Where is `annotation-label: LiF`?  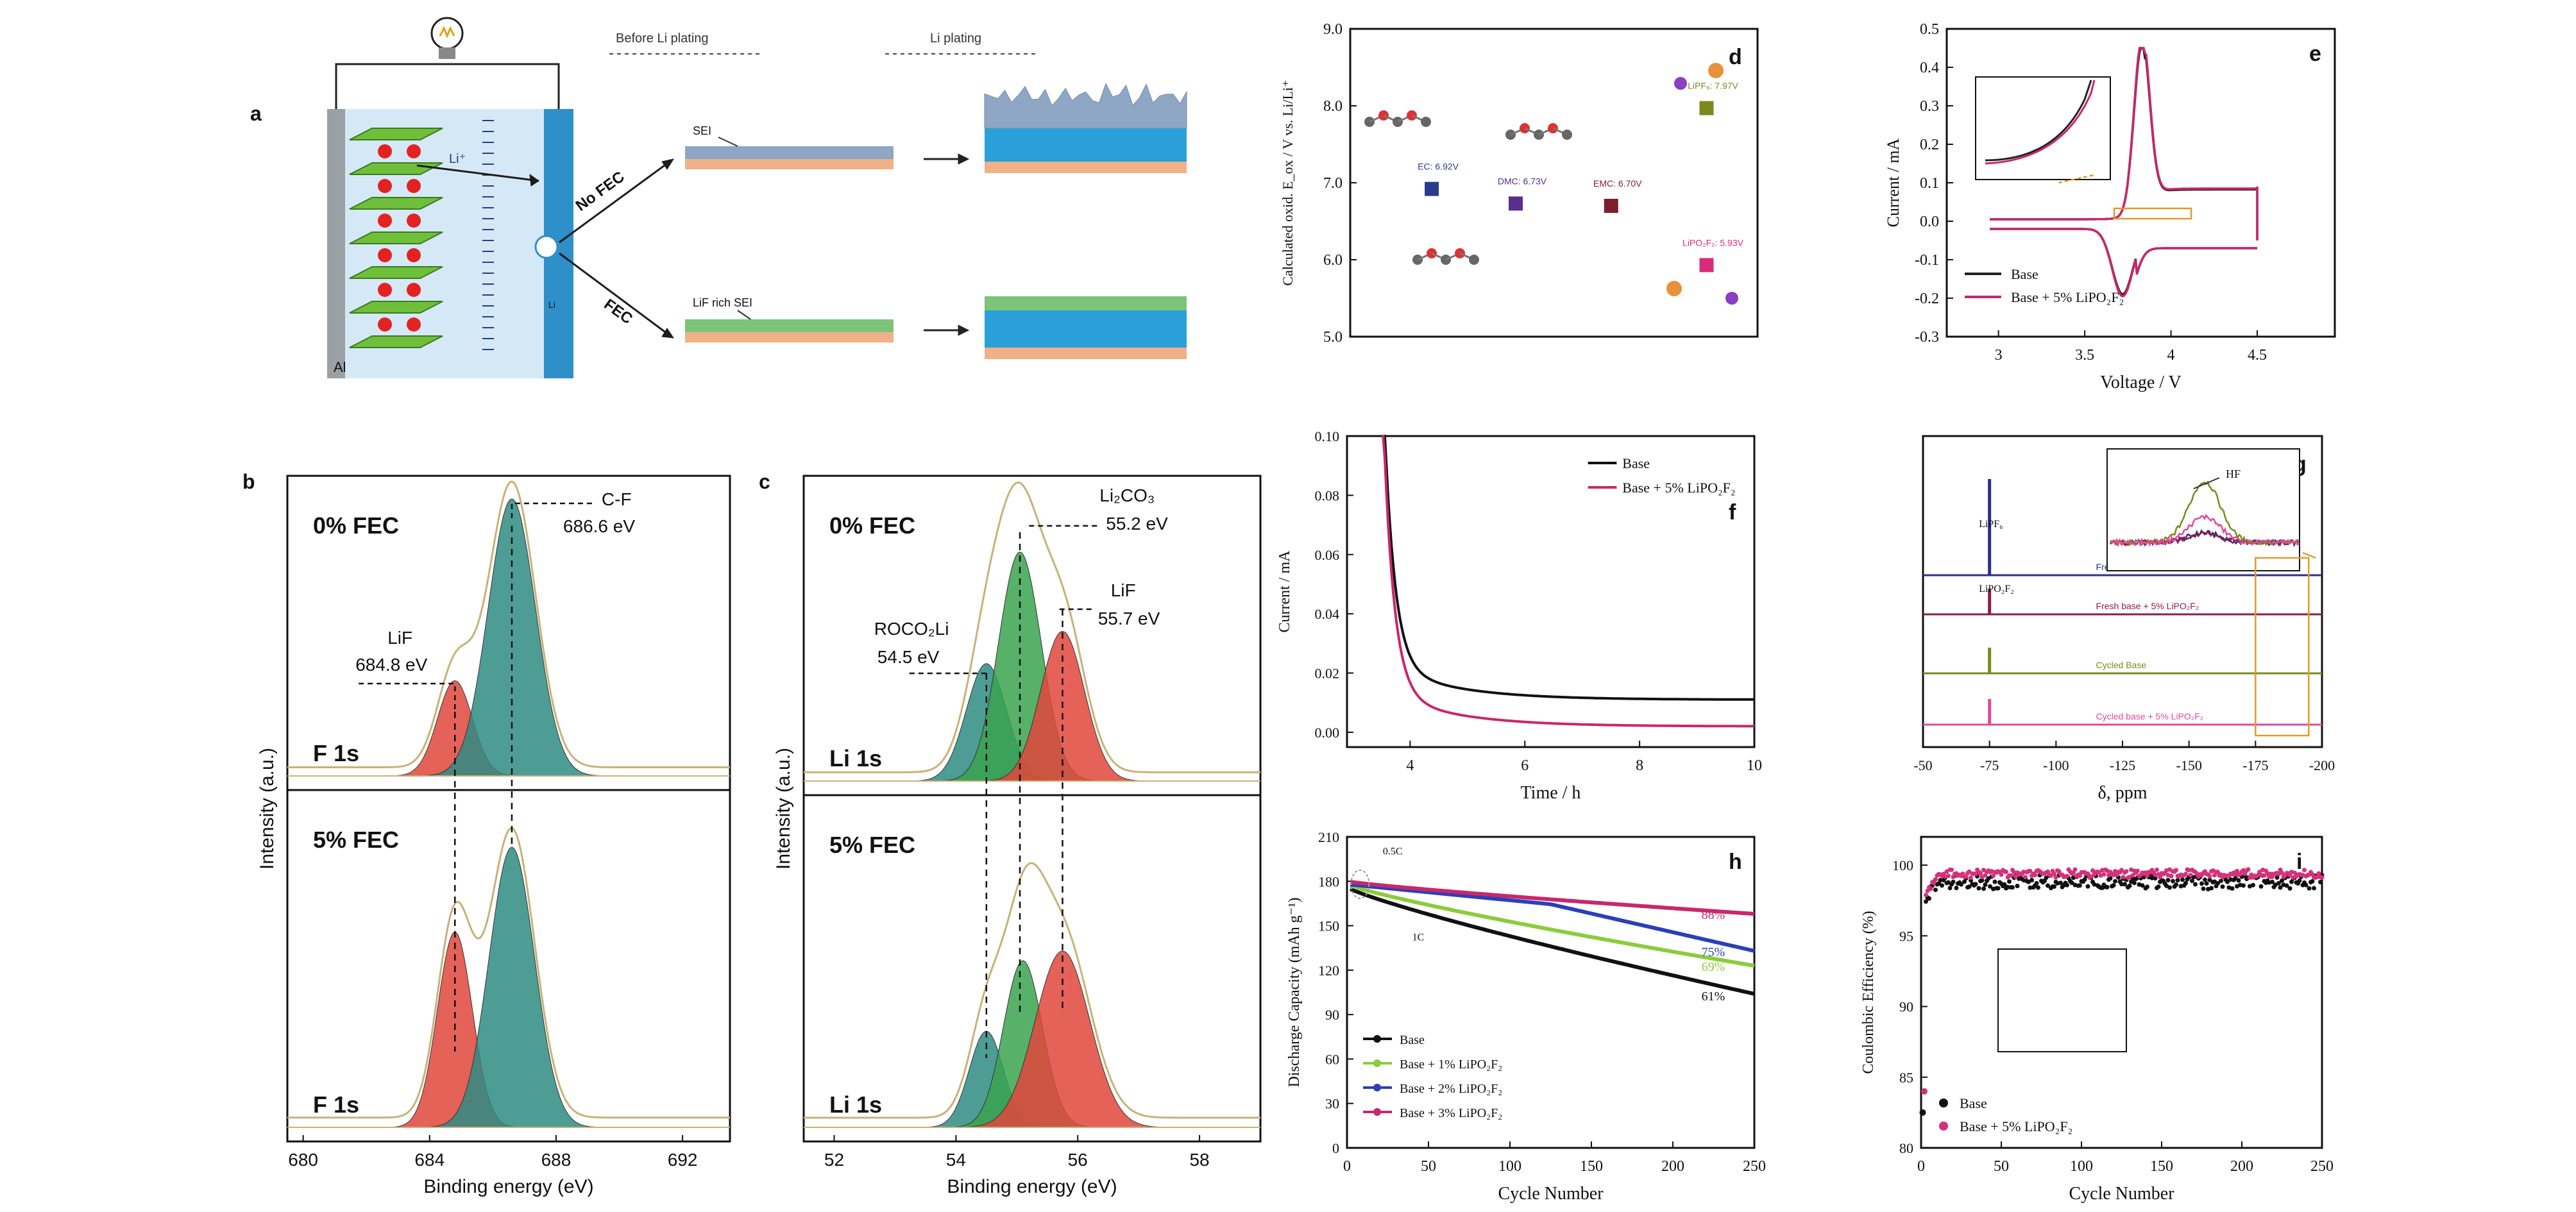 annotation-label: LiF is located at coordinates (399, 638).